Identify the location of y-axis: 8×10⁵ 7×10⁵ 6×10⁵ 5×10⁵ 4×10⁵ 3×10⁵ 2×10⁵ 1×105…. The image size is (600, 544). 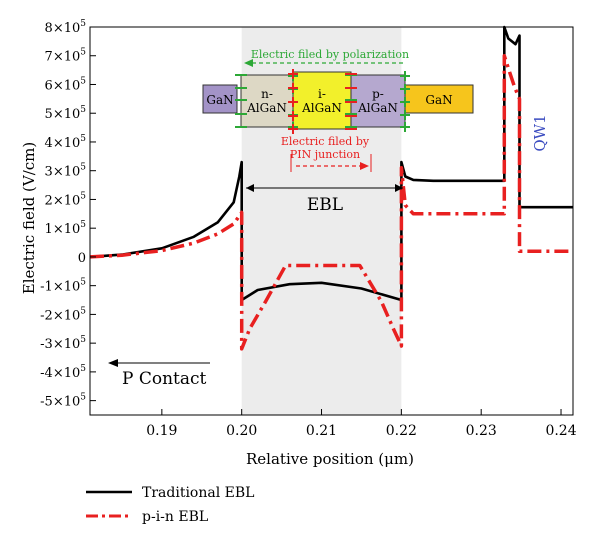
(68, 214).